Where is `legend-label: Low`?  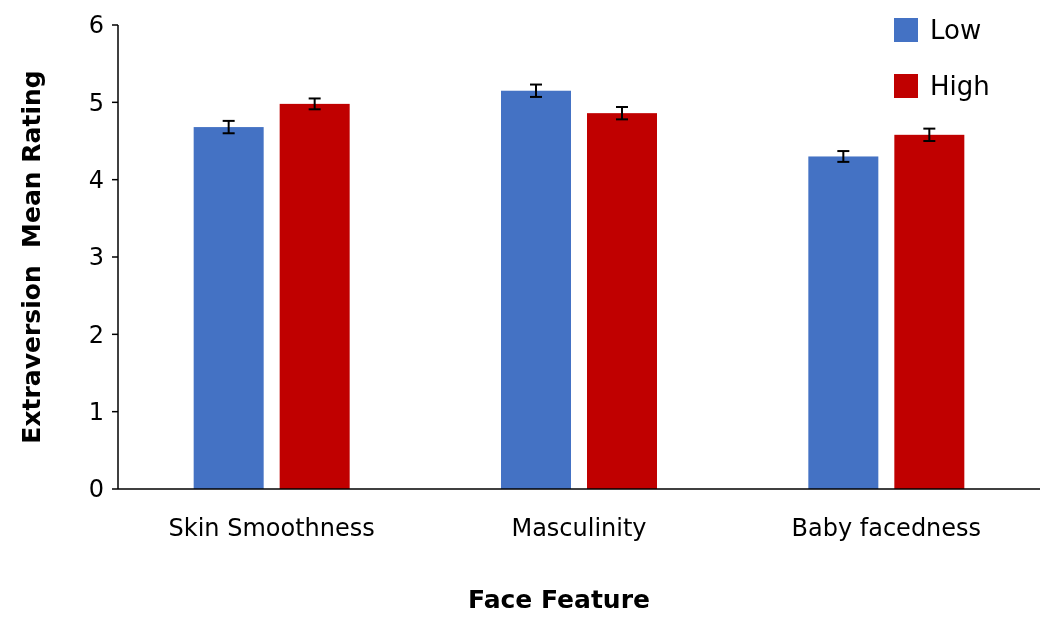
legend-label: Low is located at coordinates (956, 30).